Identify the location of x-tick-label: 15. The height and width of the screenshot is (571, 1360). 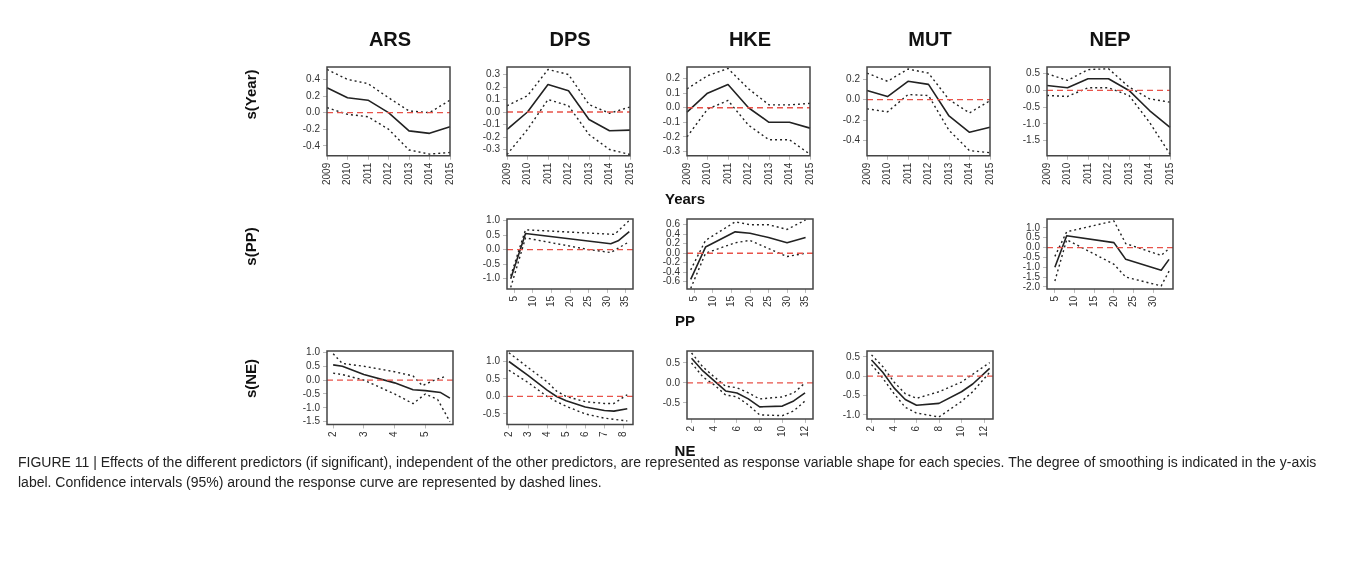
(731, 301).